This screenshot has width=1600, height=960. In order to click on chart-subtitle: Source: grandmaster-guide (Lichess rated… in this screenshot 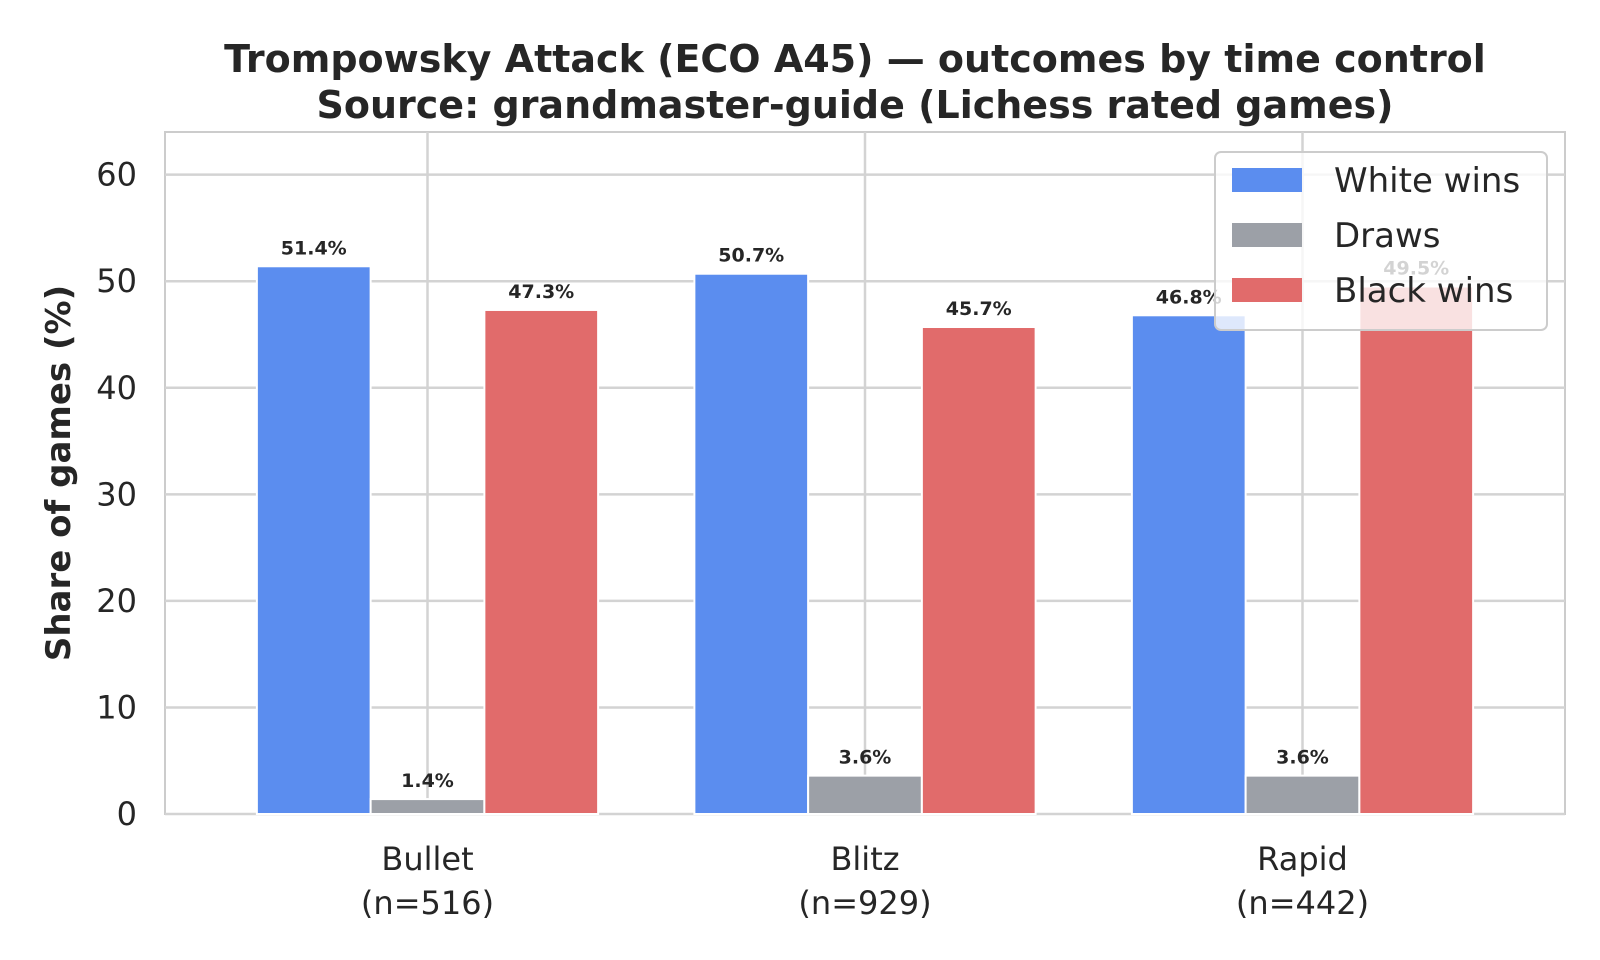, I will do `click(855, 105)`.